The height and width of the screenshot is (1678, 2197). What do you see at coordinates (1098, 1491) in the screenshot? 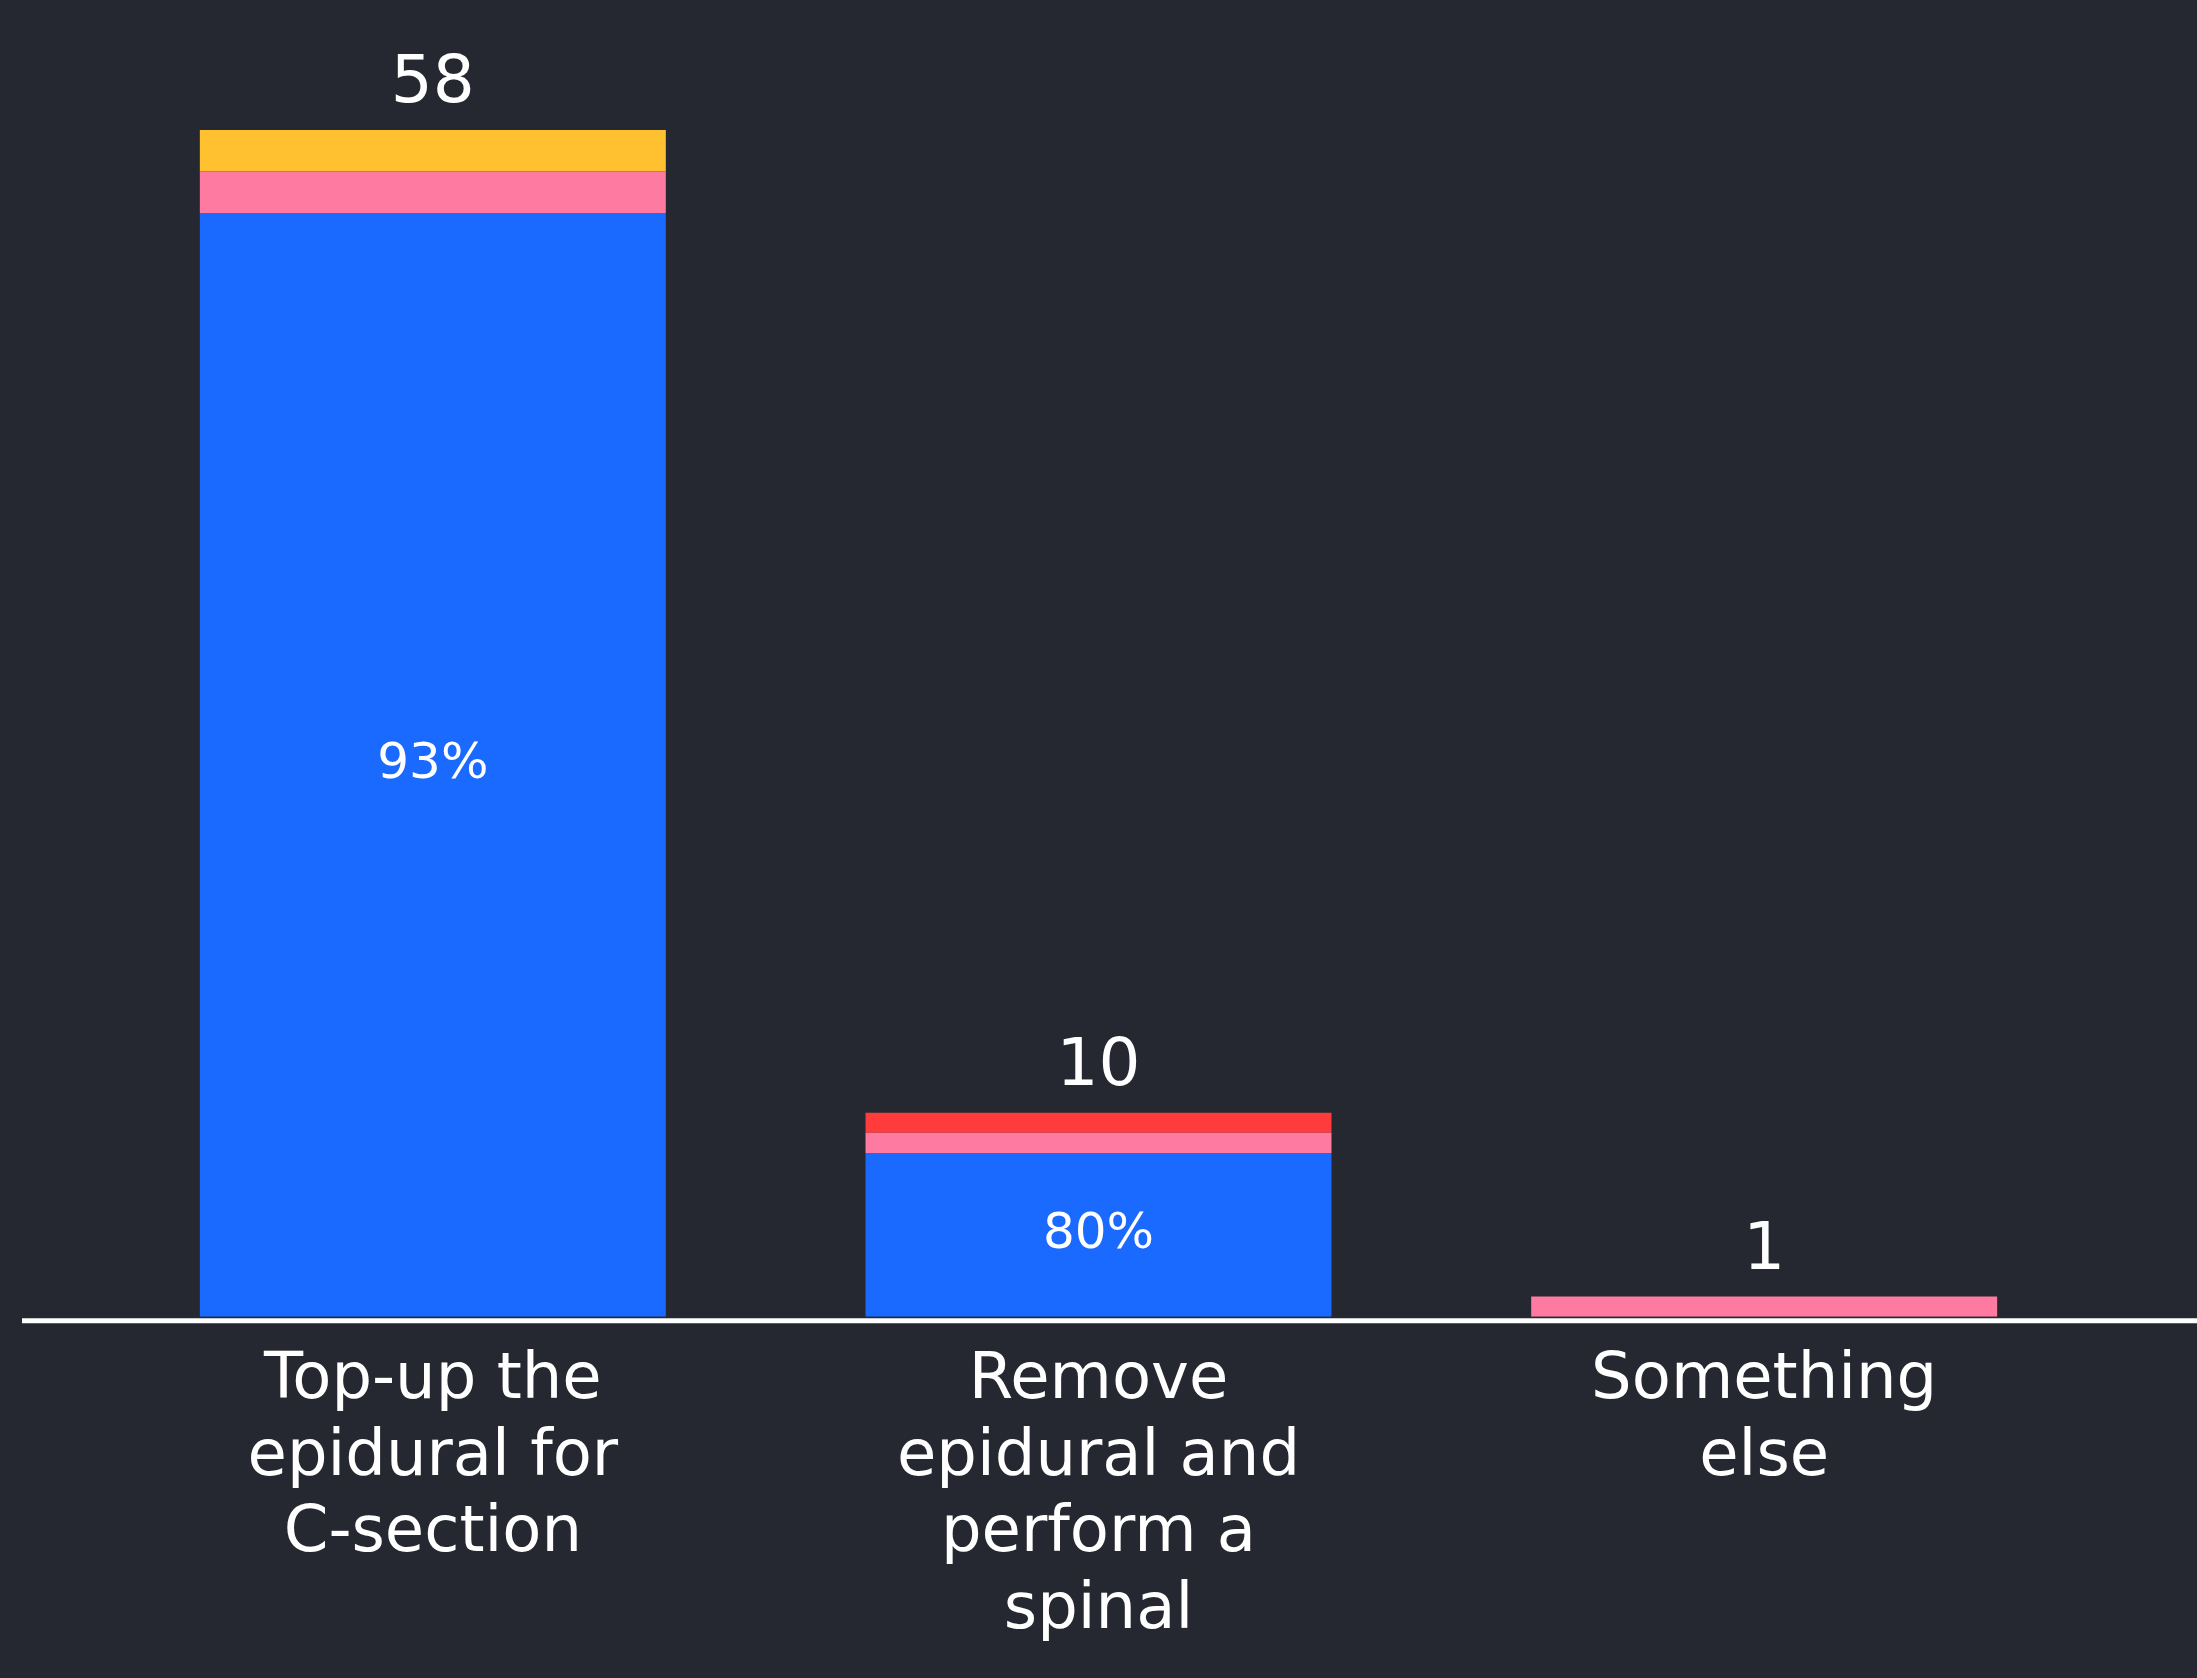
I see `x-tick-label: Remove epidural and perform a spinal` at bounding box center [1098, 1491].